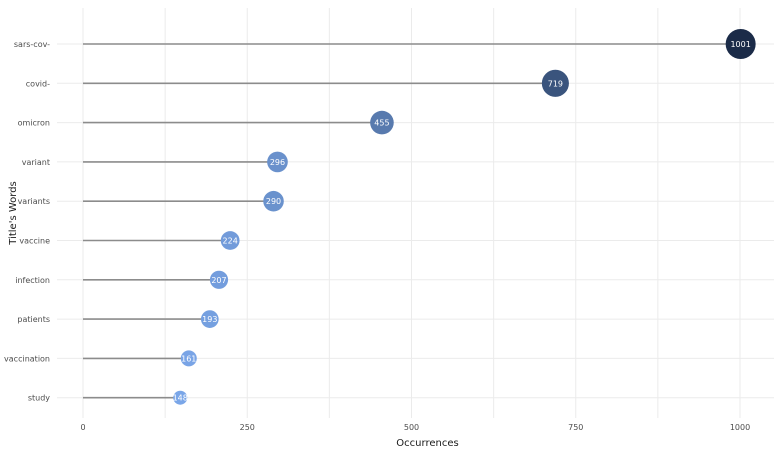  Describe the element at coordinates (39, 398) in the screenshot. I see `y-tick-label: study` at that location.